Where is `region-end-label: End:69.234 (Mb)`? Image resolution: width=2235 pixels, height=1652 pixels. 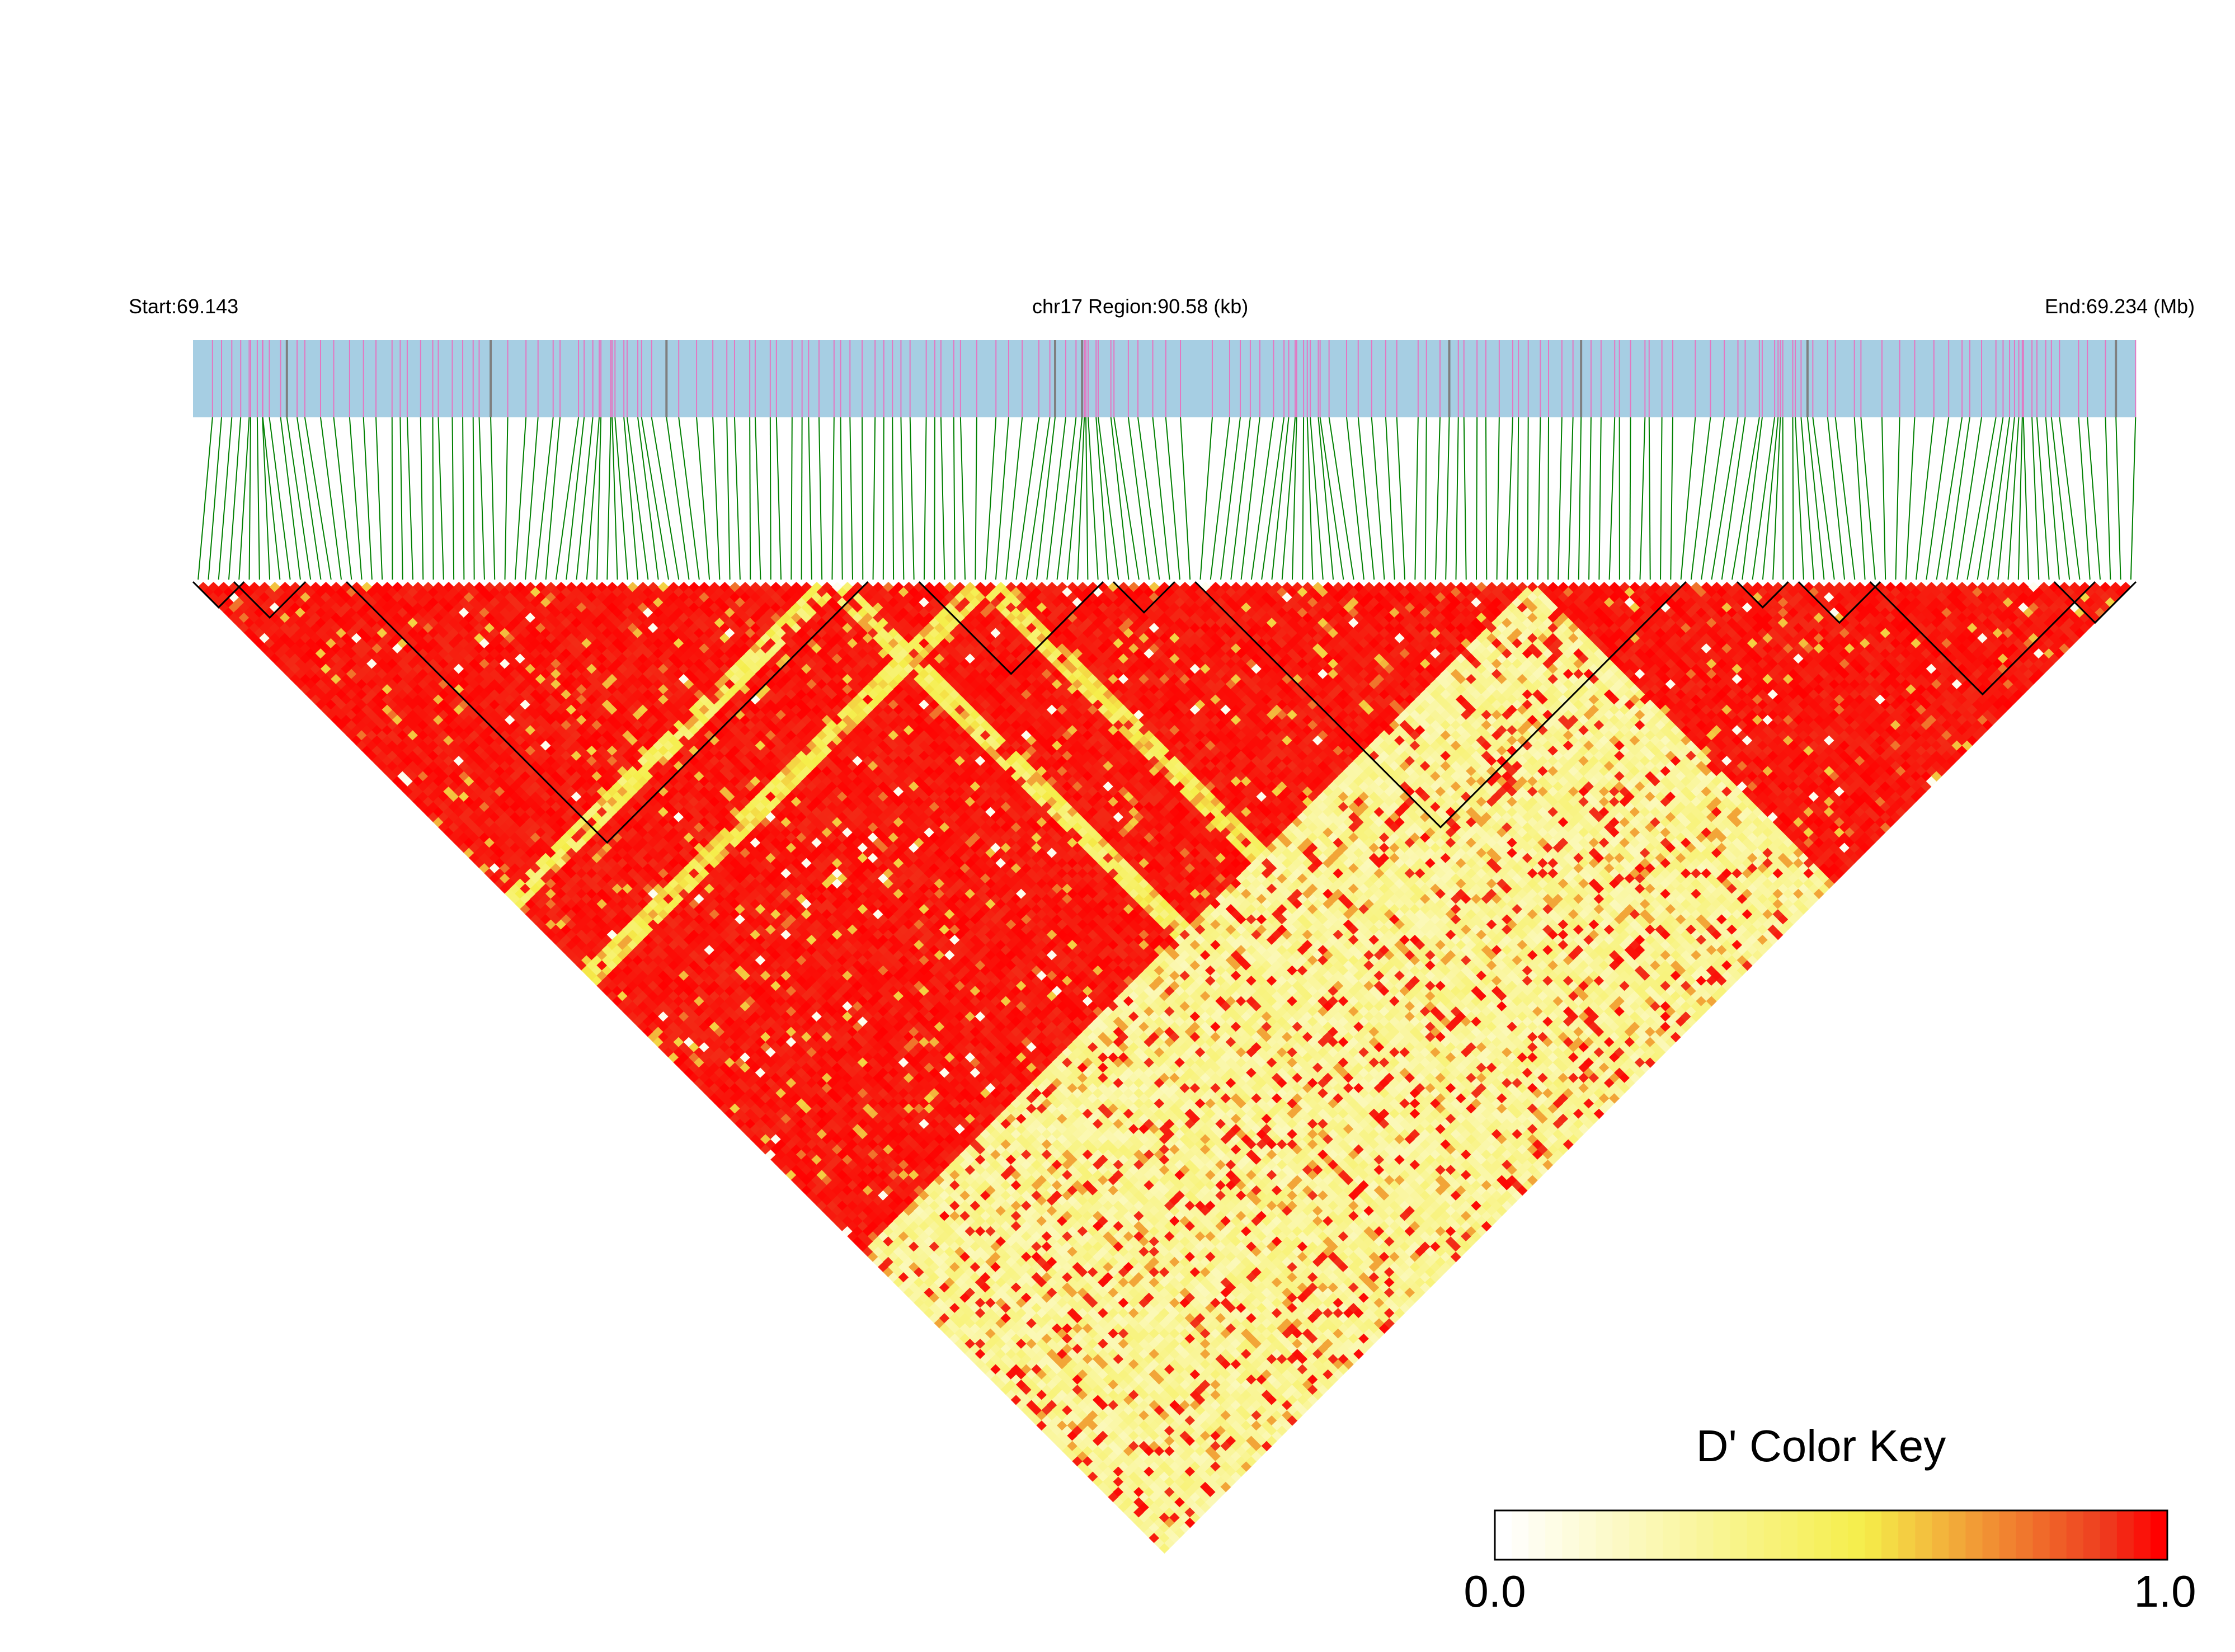
region-end-label: End:69.234 (Mb) is located at coordinates (2120, 306).